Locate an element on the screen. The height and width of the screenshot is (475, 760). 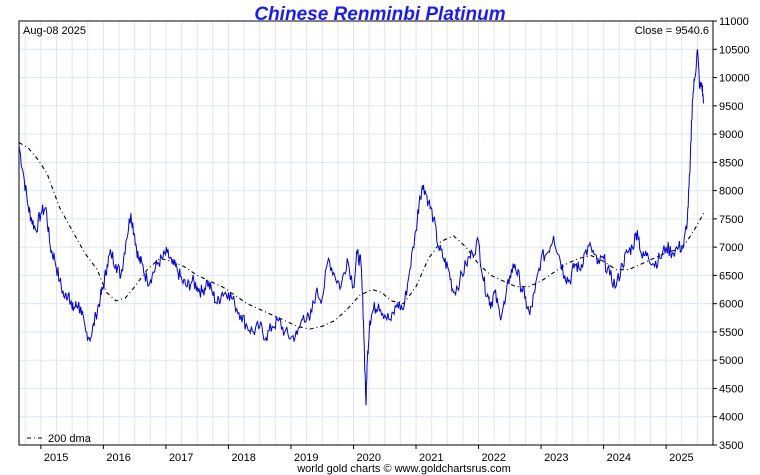
x-tick-label: 2021 is located at coordinates (431, 458).